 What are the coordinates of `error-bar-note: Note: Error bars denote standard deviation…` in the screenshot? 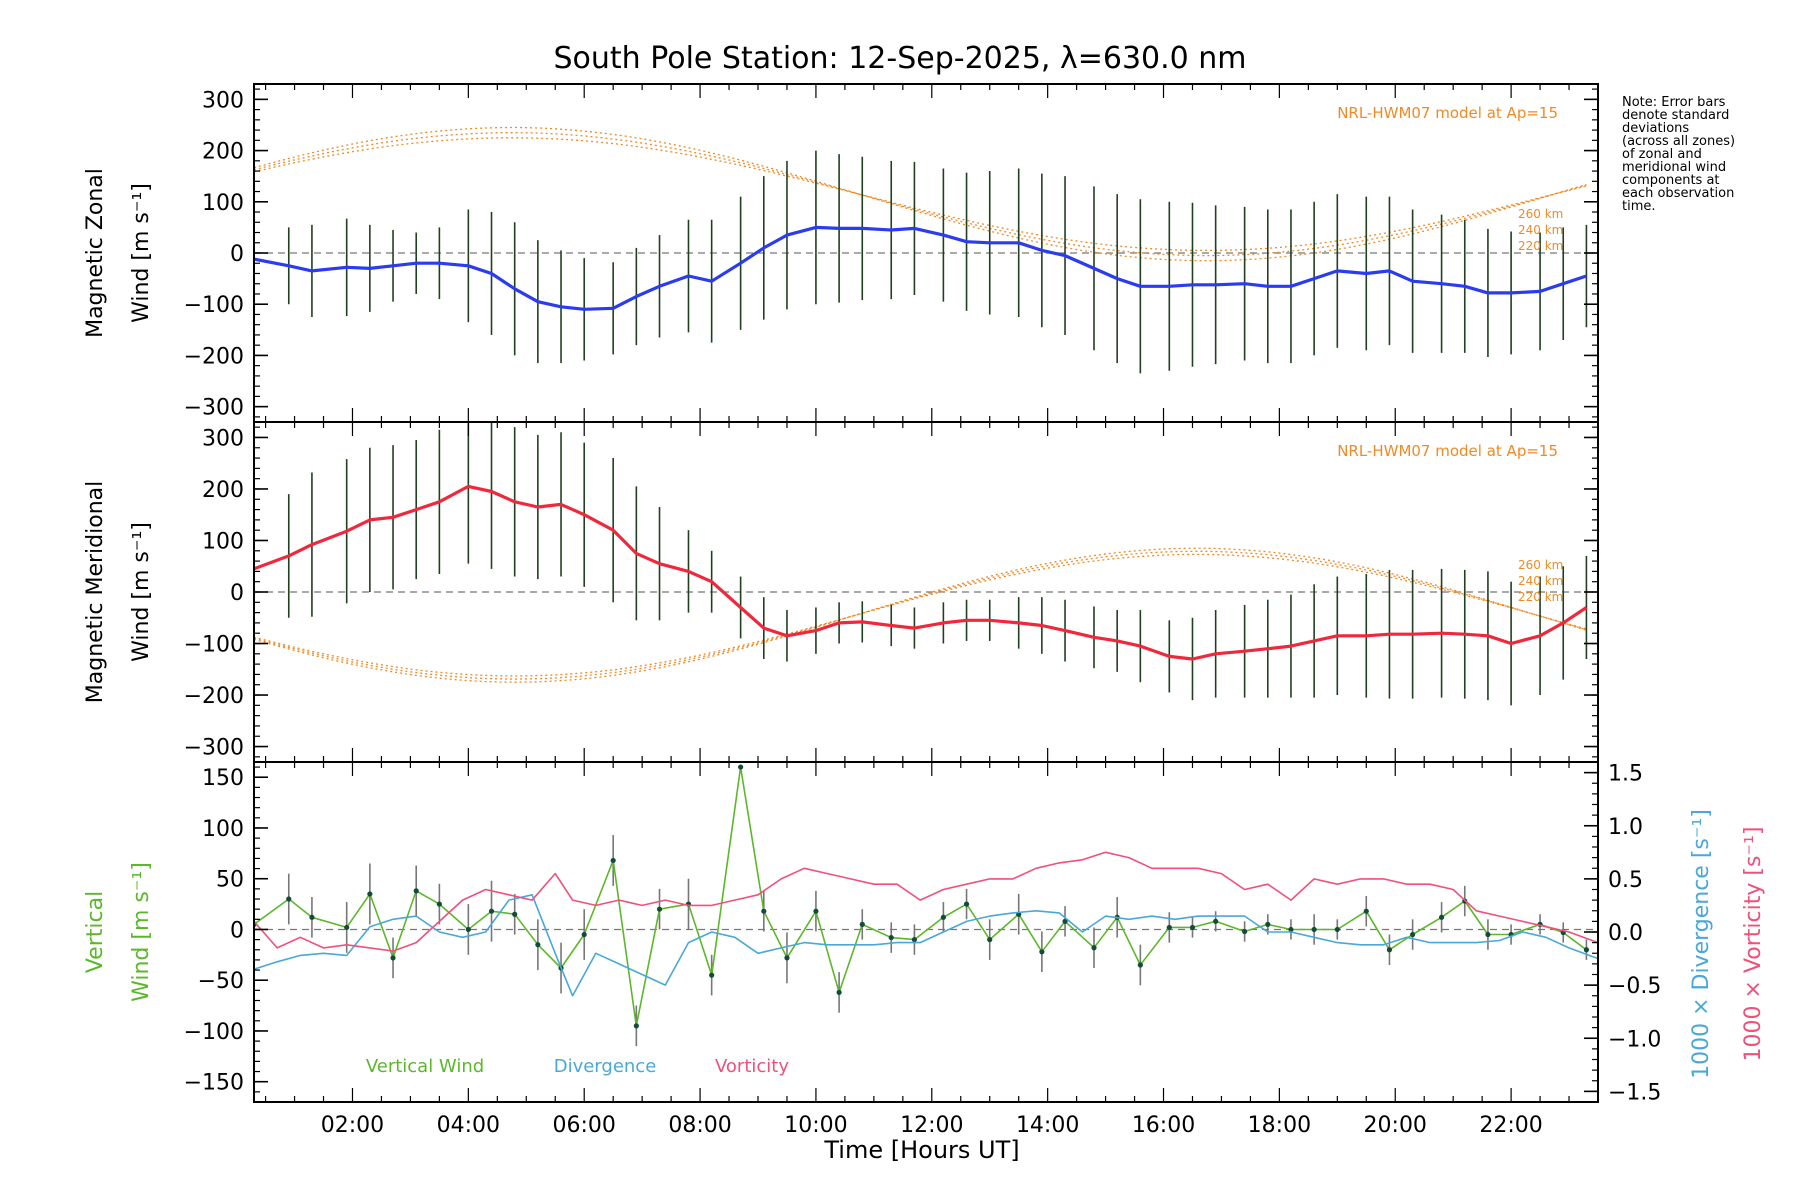 It's located at (1707, 154).